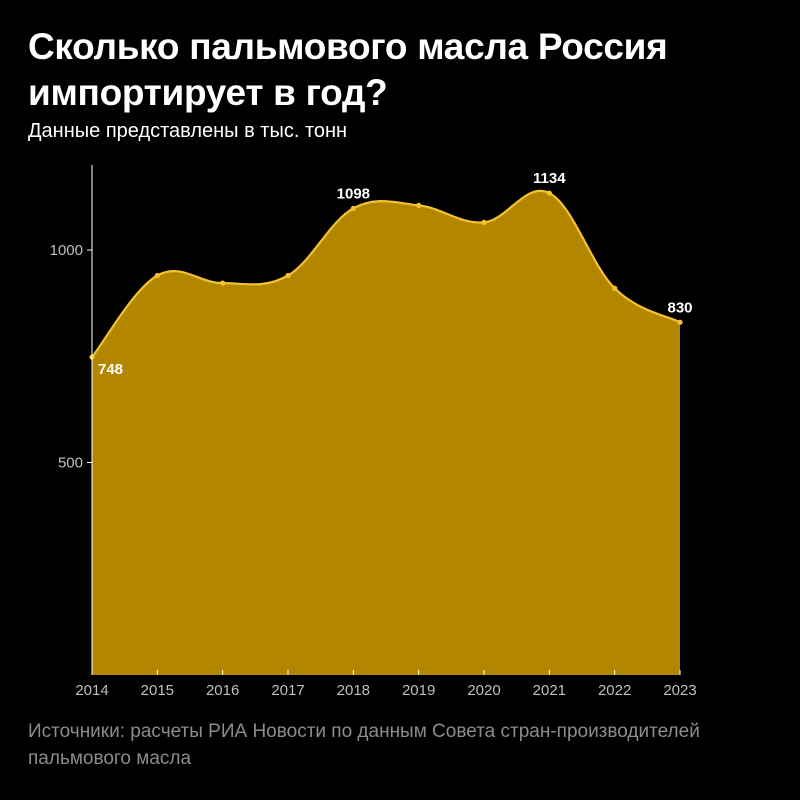 This screenshot has width=800, height=800. What do you see at coordinates (70, 463) in the screenshot?
I see `y-tick-label-500: 500` at bounding box center [70, 463].